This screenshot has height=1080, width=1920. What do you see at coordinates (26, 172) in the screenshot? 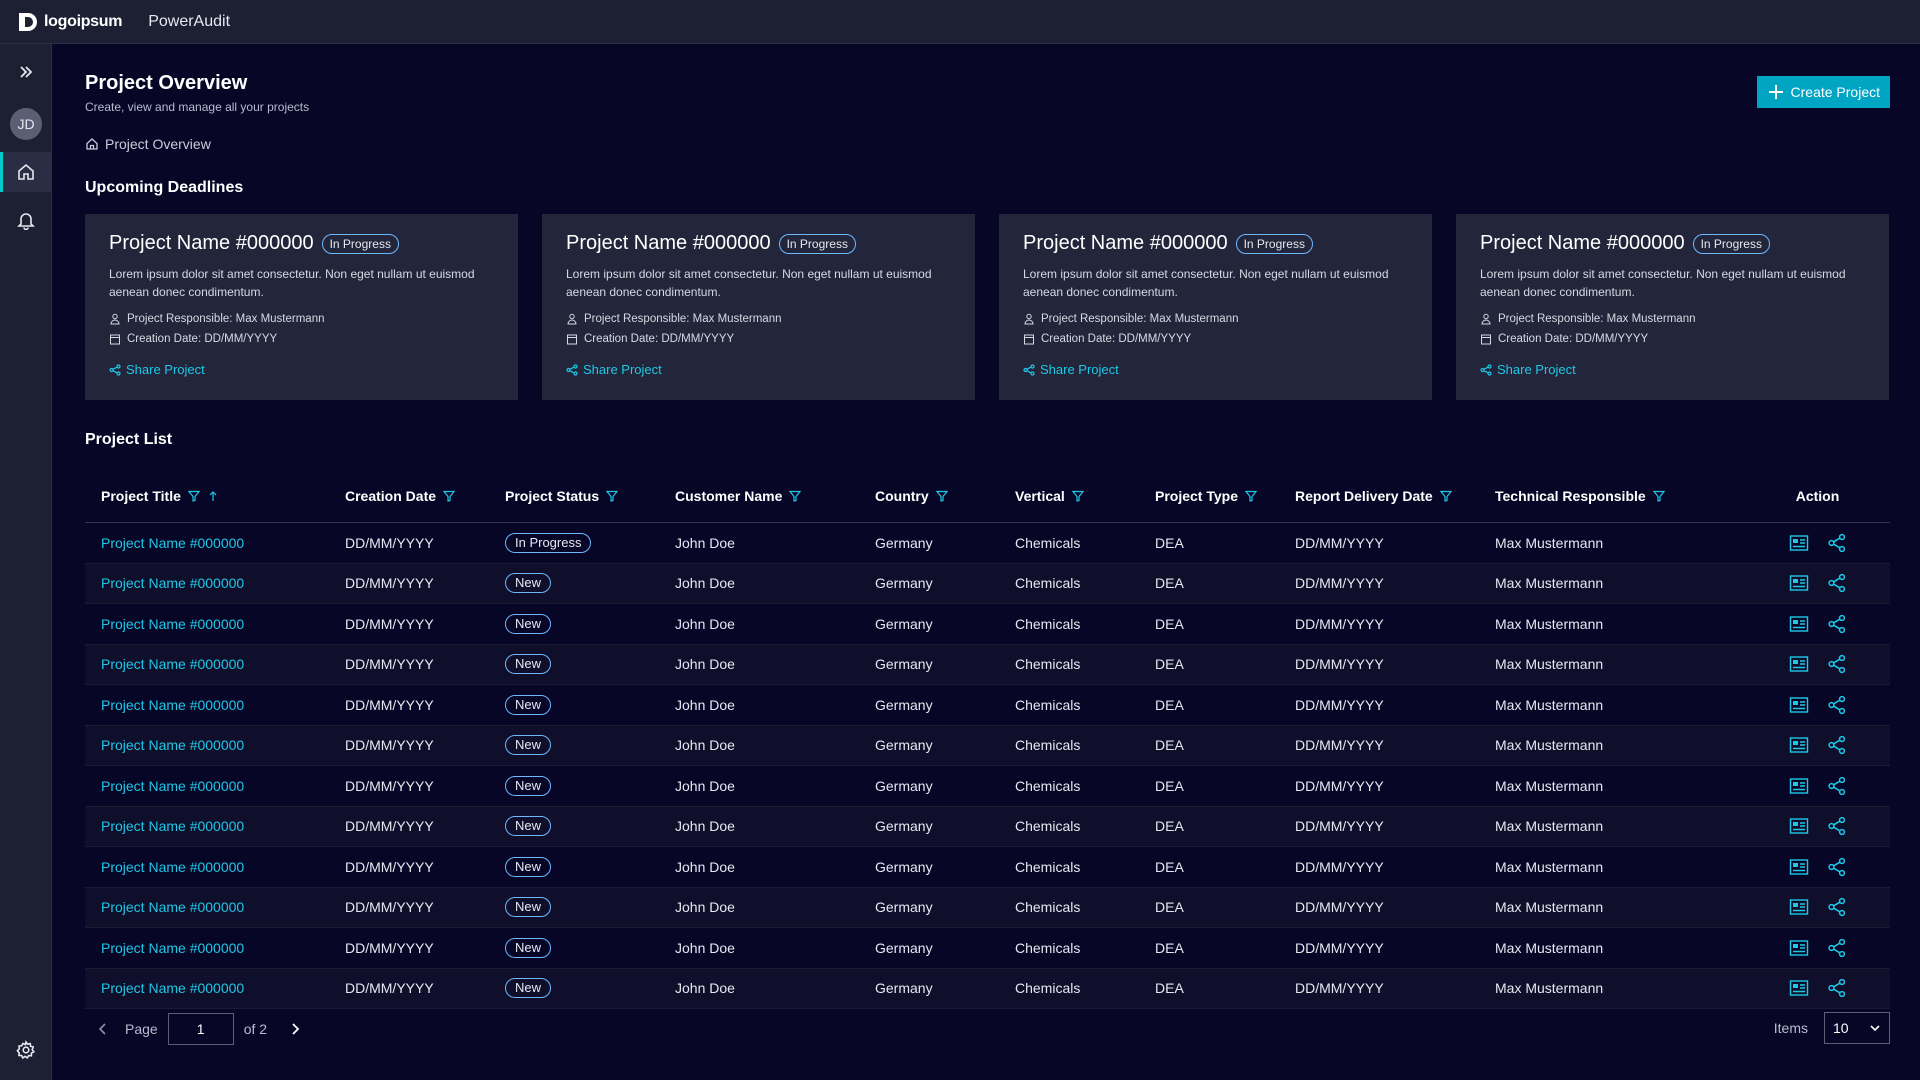
I see `sidebar-item-home` at bounding box center [26, 172].